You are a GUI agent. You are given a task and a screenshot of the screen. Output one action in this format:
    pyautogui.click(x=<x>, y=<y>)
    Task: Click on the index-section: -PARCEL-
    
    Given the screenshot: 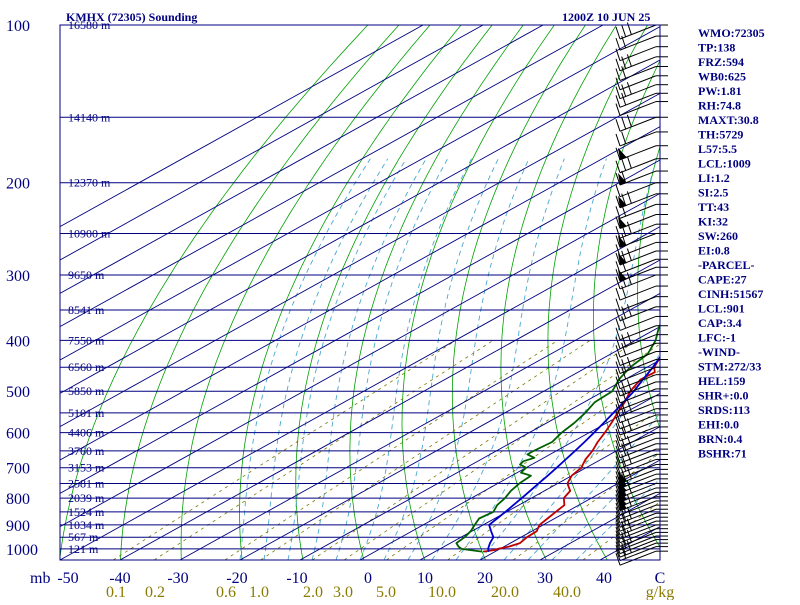 What is the action you would take?
    pyautogui.click(x=726, y=265)
    